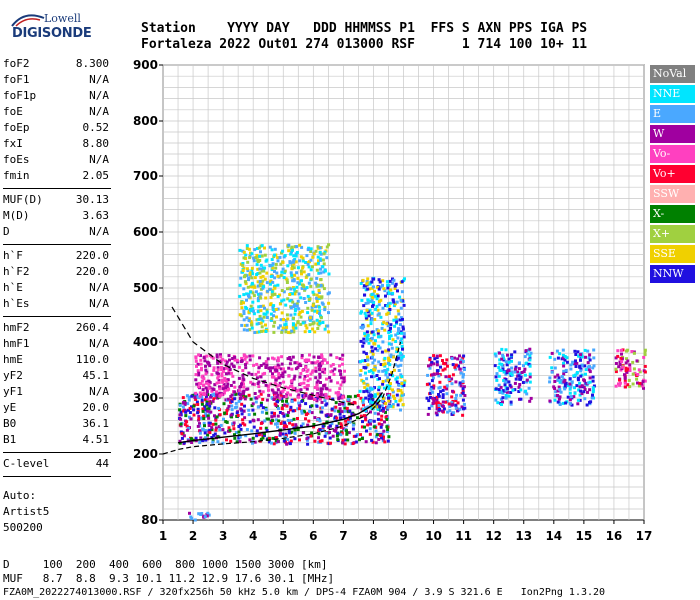  What do you see at coordinates (145, 398) in the screenshot?
I see `y-tick-label: 300` at bounding box center [145, 398].